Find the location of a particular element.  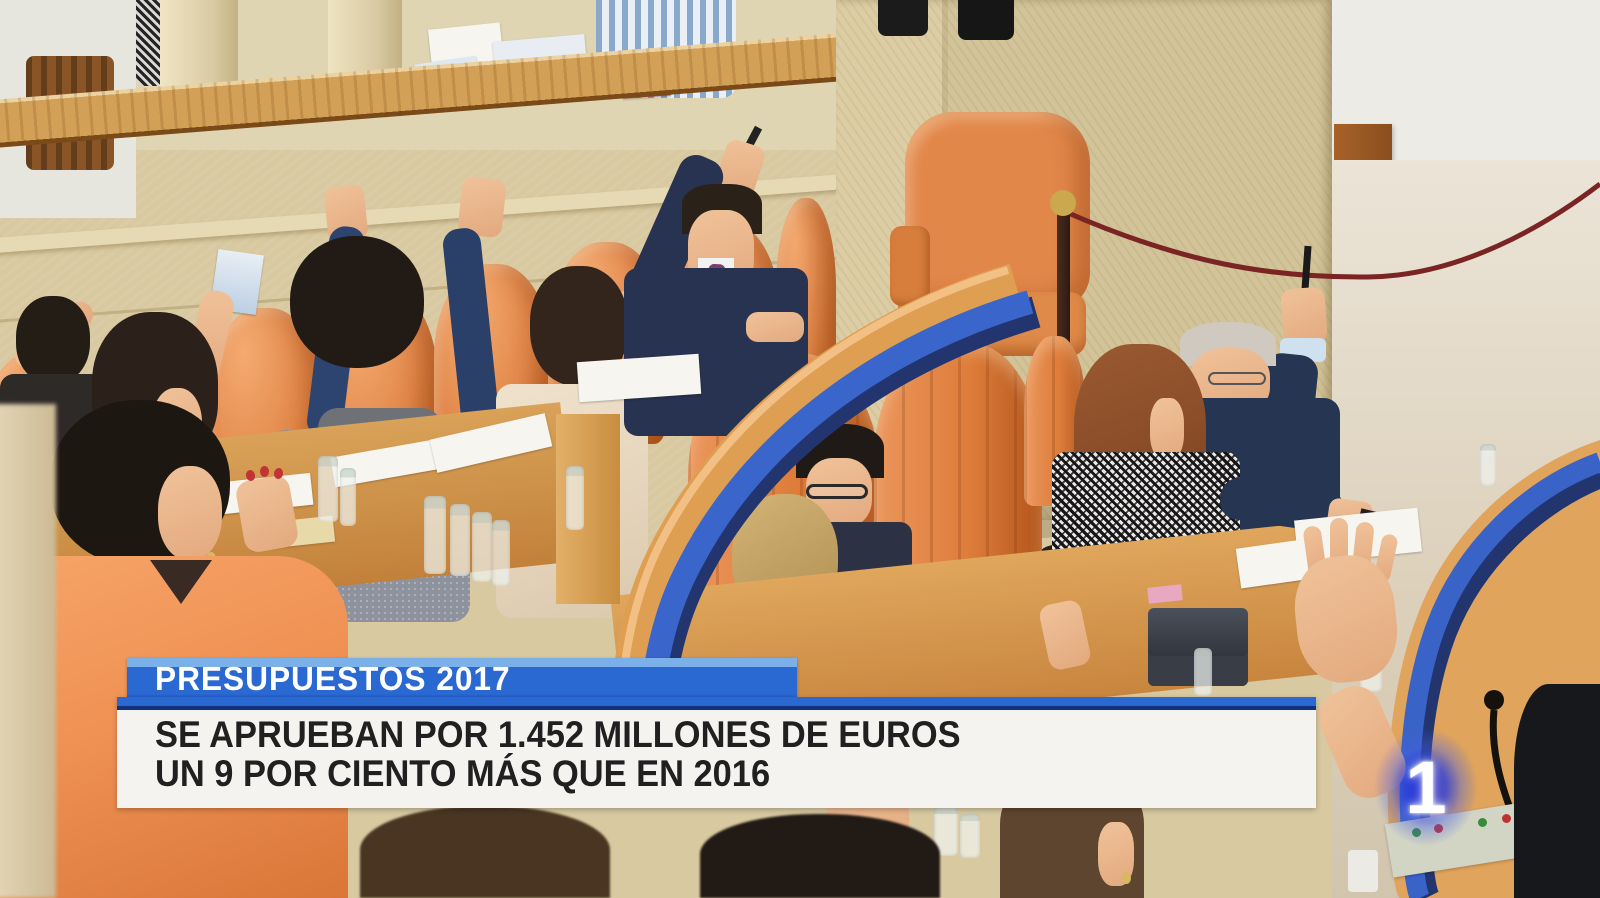

channel-logo-la1-icon: 1 is located at coordinates (1426, 787).